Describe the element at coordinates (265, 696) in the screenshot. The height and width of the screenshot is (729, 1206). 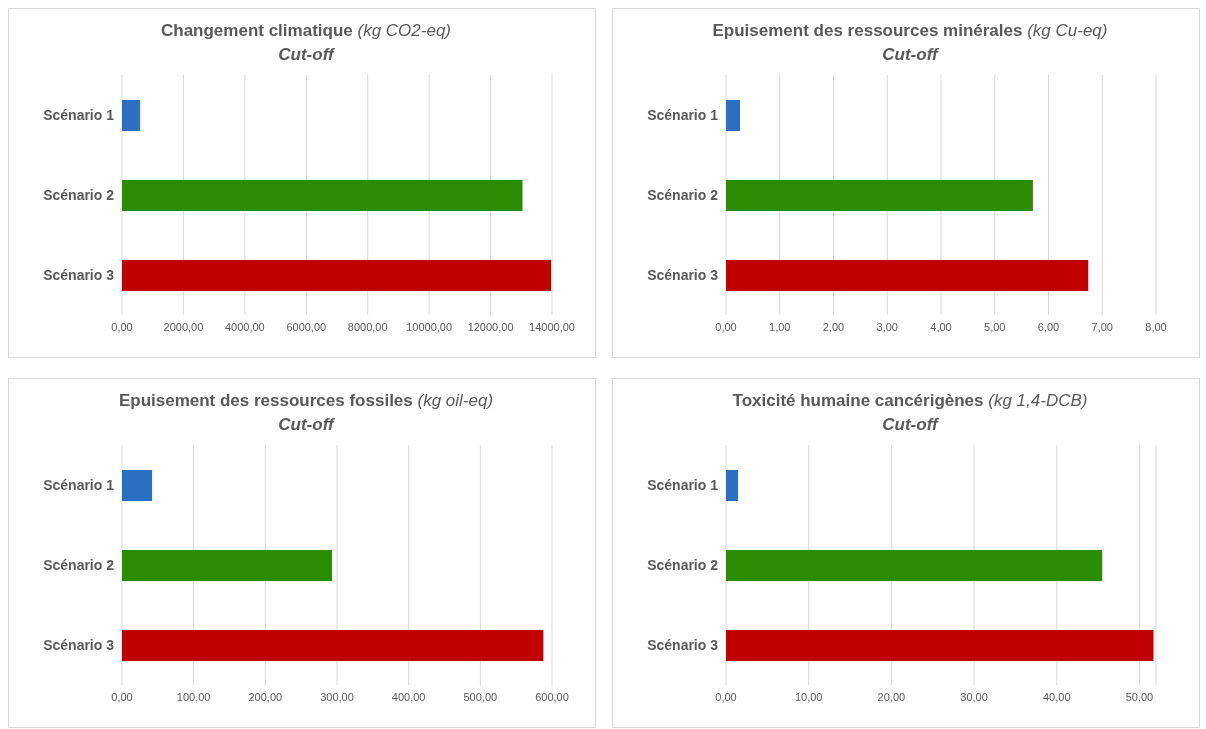
I see `x-tick-label: 200,00` at that location.